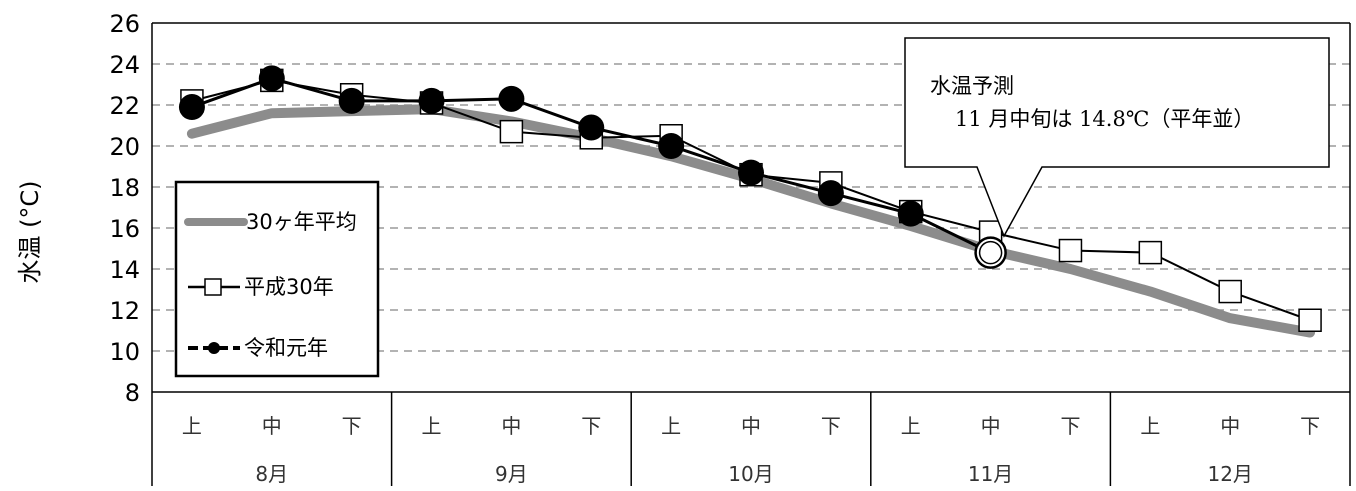 The width and height of the screenshot is (1356, 491). Describe the element at coordinates (124, 311) in the screenshot. I see `y-tick-label: 12` at that location.